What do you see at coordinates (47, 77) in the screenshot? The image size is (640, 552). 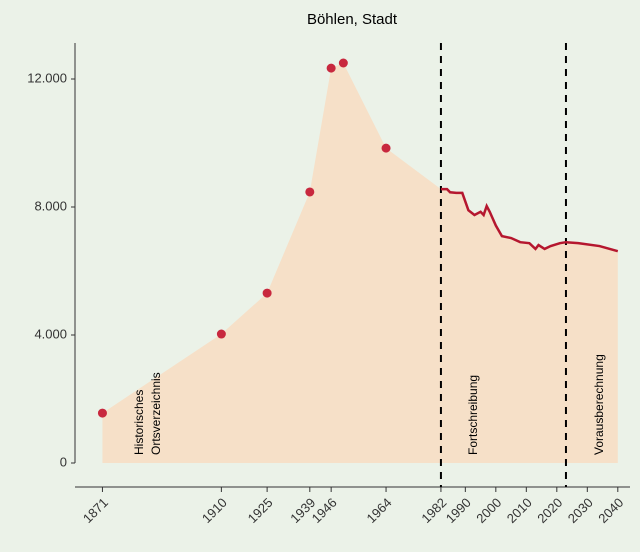 I see `y-tick-label: 12.000` at bounding box center [47, 77].